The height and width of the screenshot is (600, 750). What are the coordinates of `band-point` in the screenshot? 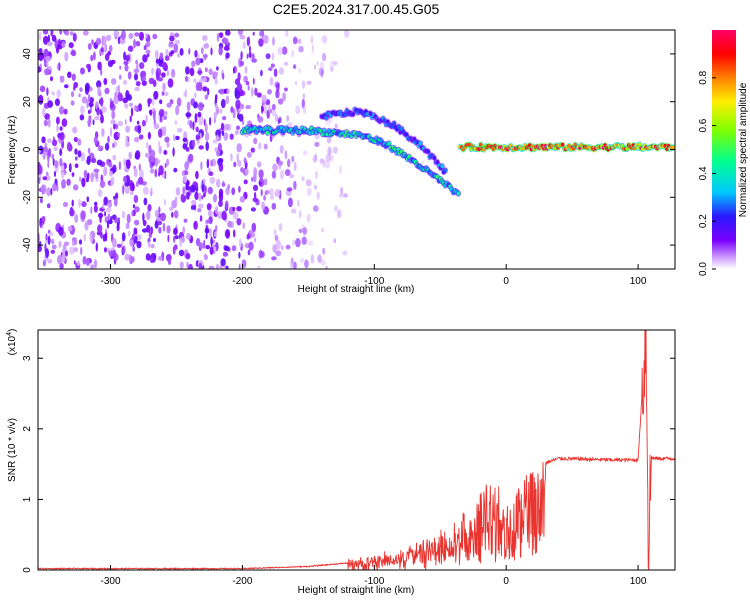 It's located at (458, 193).